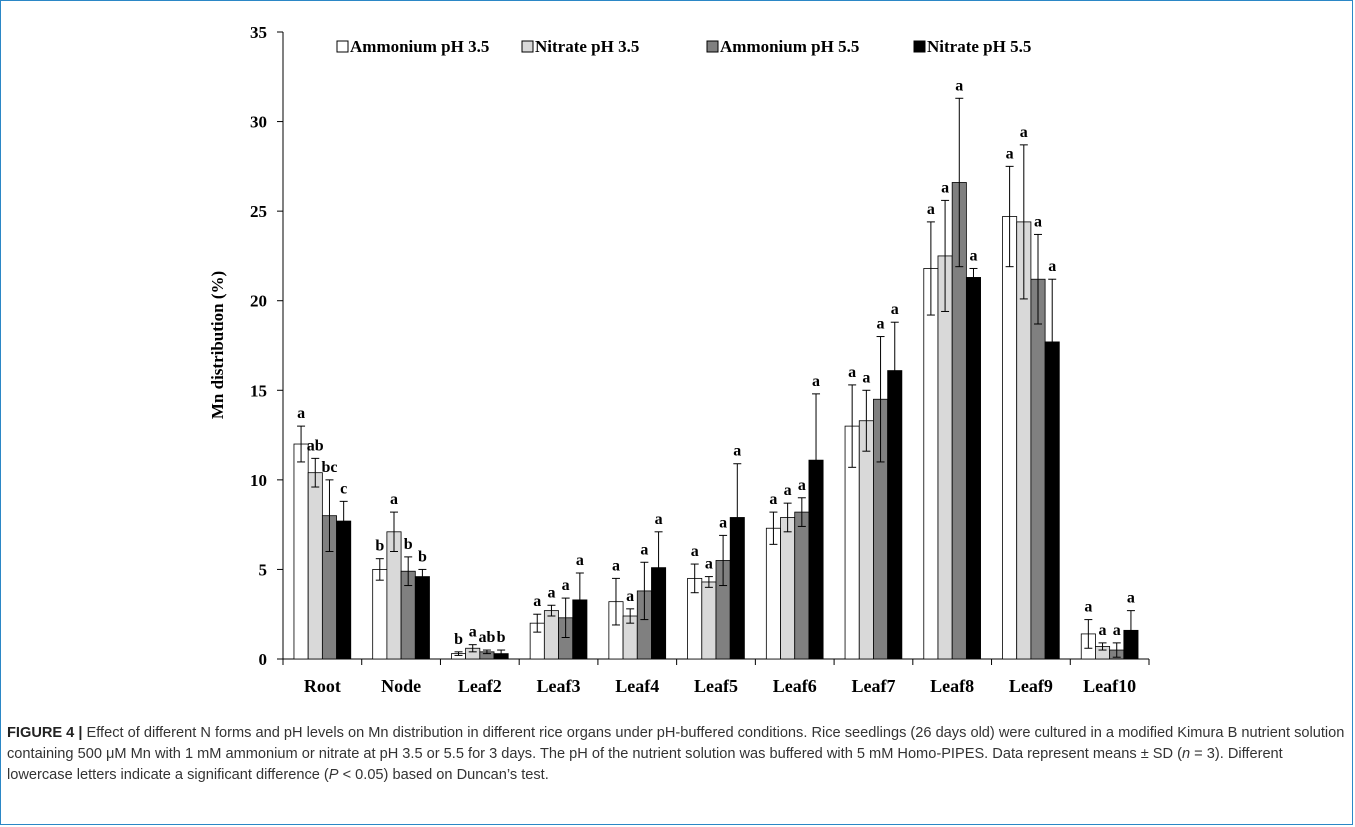  What do you see at coordinates (263, 569) in the screenshot?
I see `y-tick-label: 5` at bounding box center [263, 569].